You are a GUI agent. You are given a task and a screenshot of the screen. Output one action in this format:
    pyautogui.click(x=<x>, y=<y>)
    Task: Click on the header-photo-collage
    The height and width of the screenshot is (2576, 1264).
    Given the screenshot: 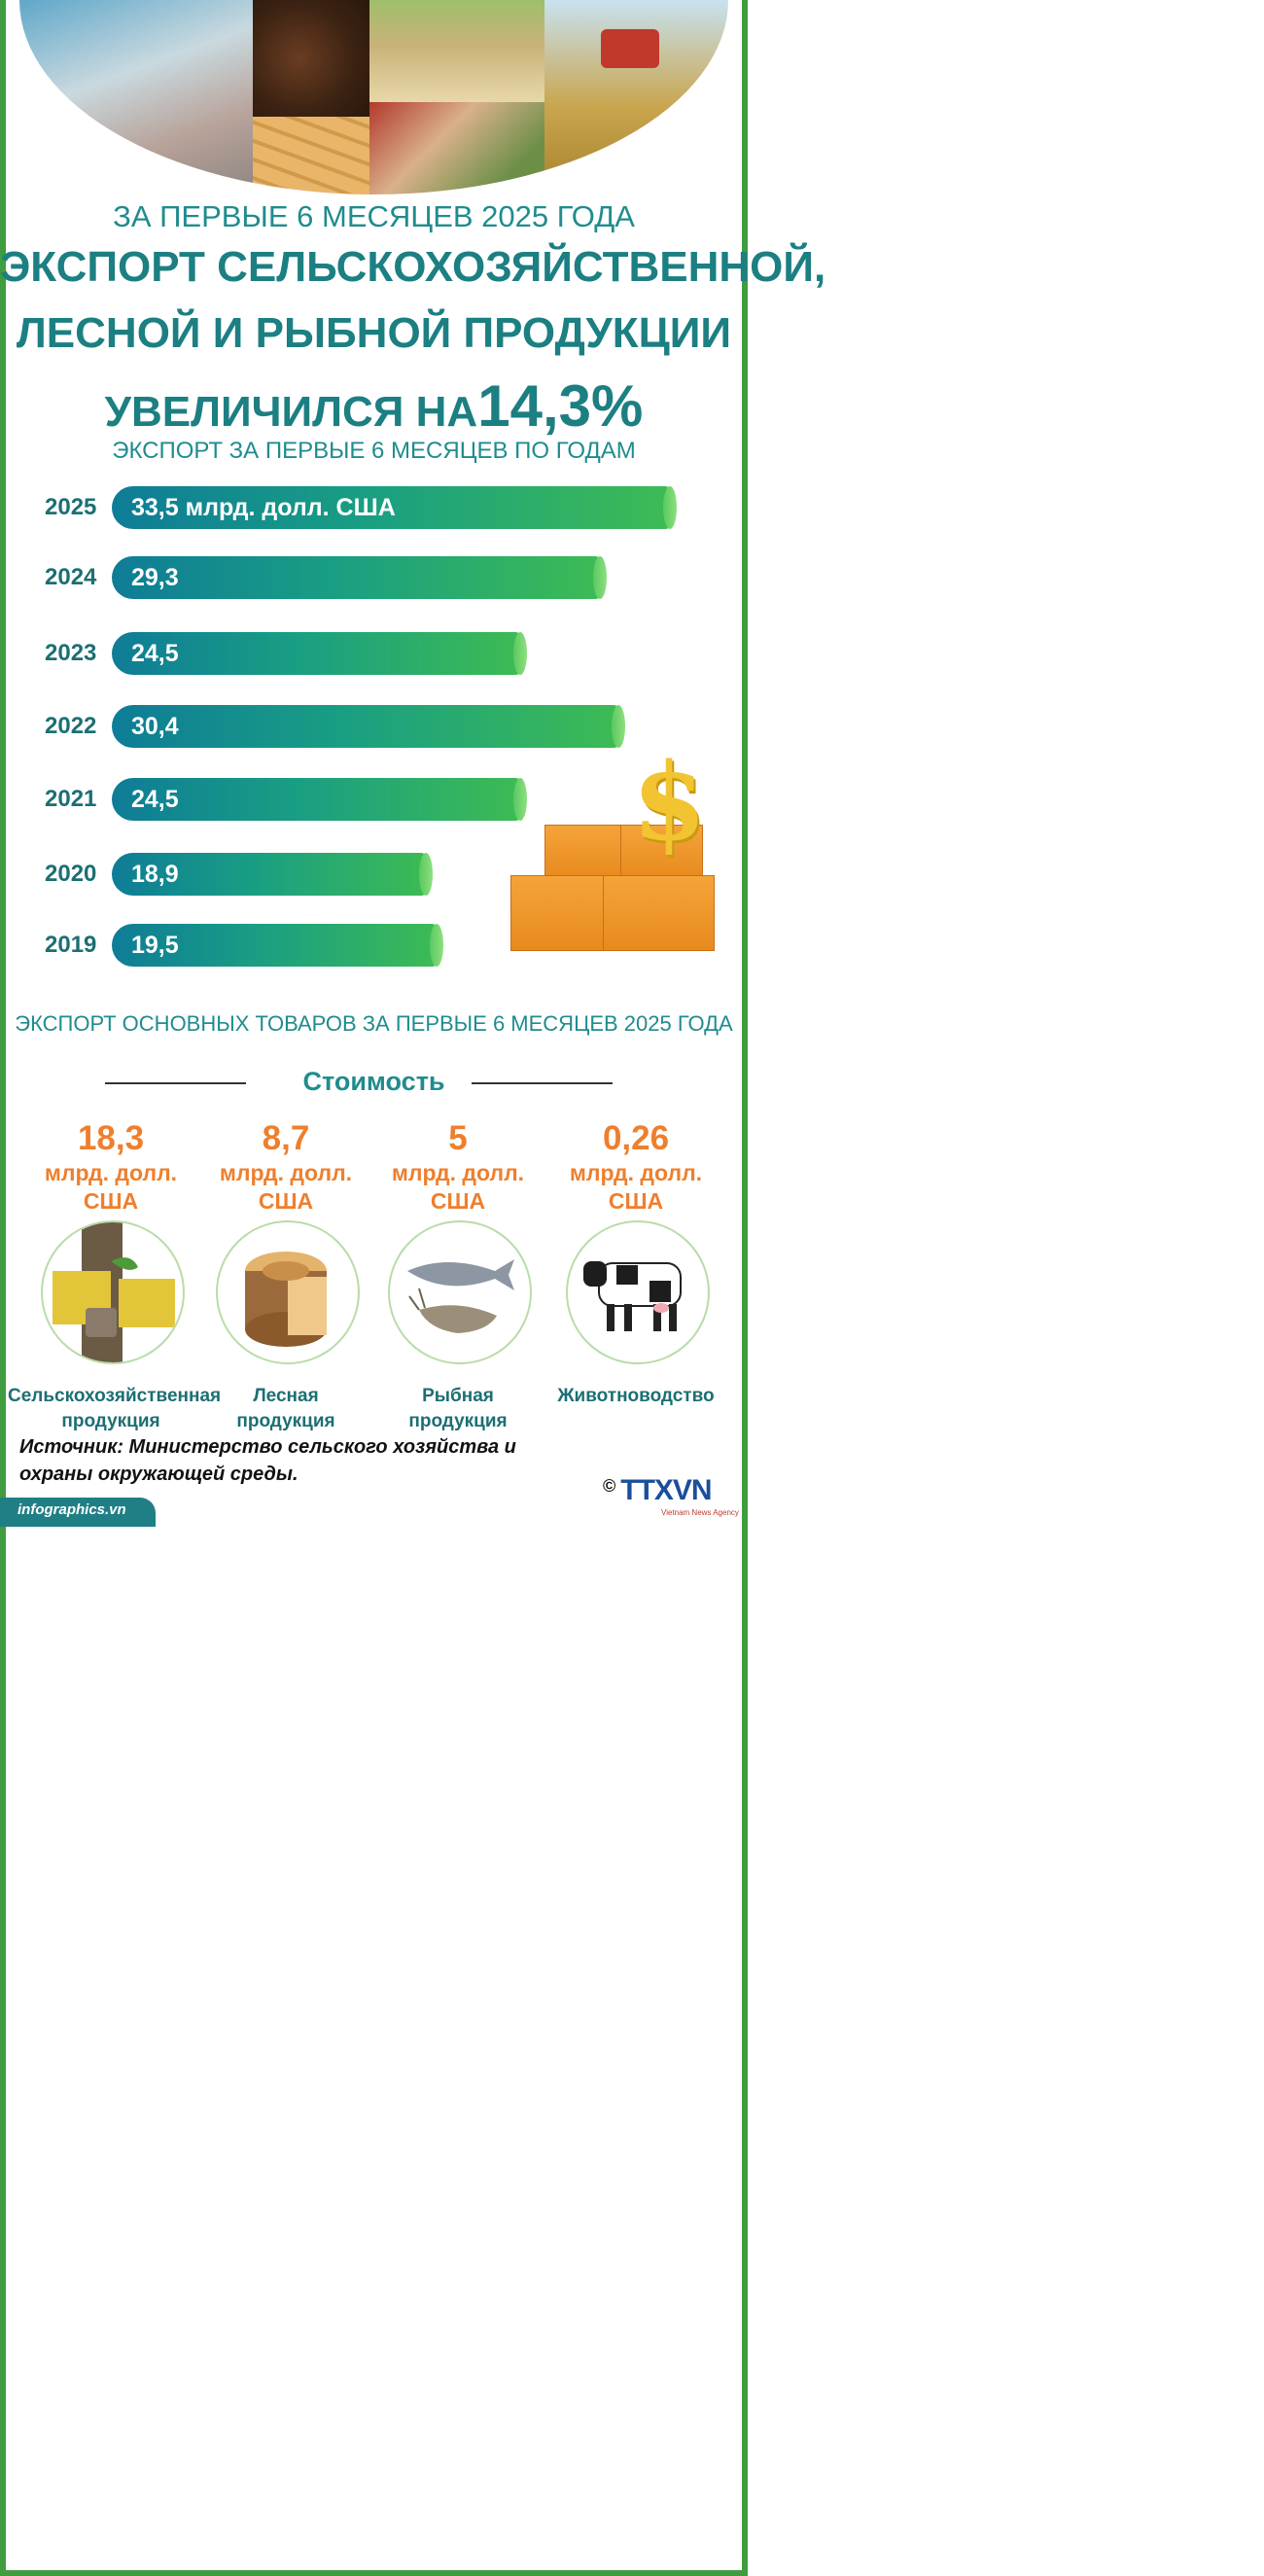 What is the action you would take?
    pyautogui.click(x=373, y=97)
    